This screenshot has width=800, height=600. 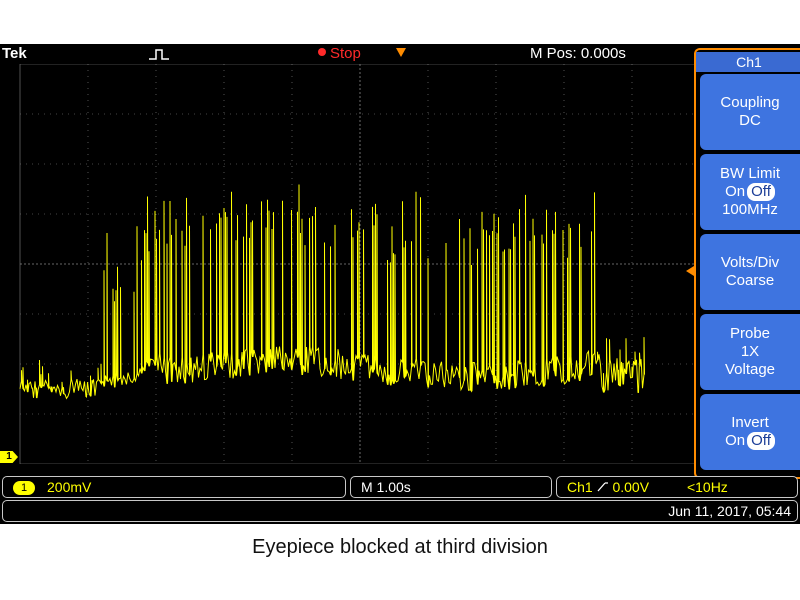 What do you see at coordinates (602, 487) in the screenshot?
I see `rising-edge-icon` at bounding box center [602, 487].